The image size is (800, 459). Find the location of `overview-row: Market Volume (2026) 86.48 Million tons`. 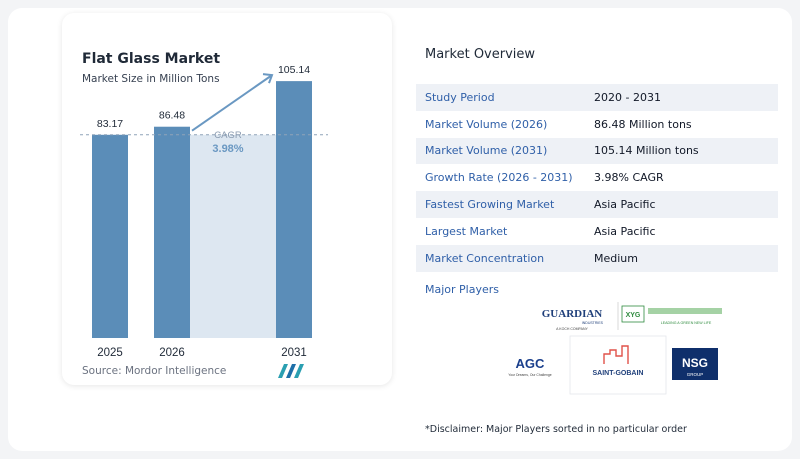

overview-row: Market Volume (2026) 86.48 Million tons is located at coordinates (597, 124).